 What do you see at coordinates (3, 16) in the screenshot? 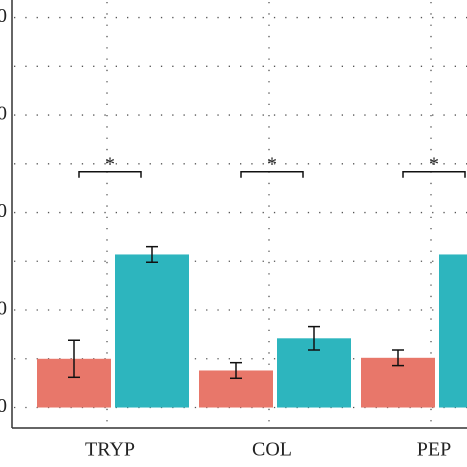
I see `y-tick-label: 40` at bounding box center [3, 16].